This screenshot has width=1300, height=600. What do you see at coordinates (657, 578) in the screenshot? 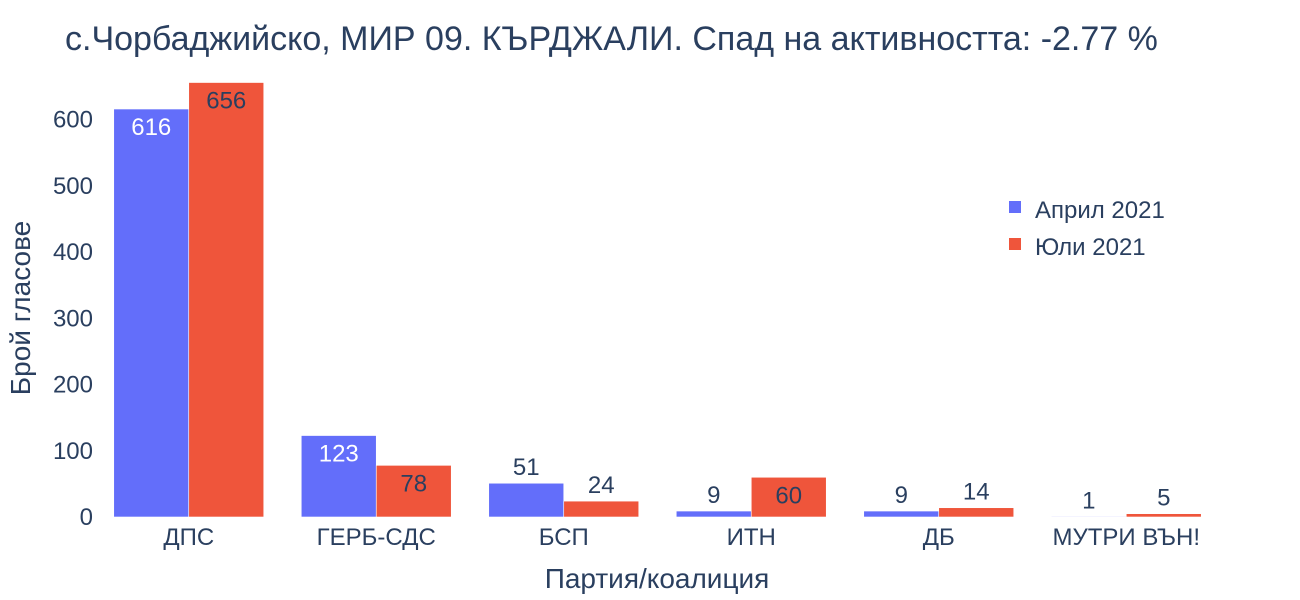
I see `x-axis-title: Партия/коалиция` at bounding box center [657, 578].